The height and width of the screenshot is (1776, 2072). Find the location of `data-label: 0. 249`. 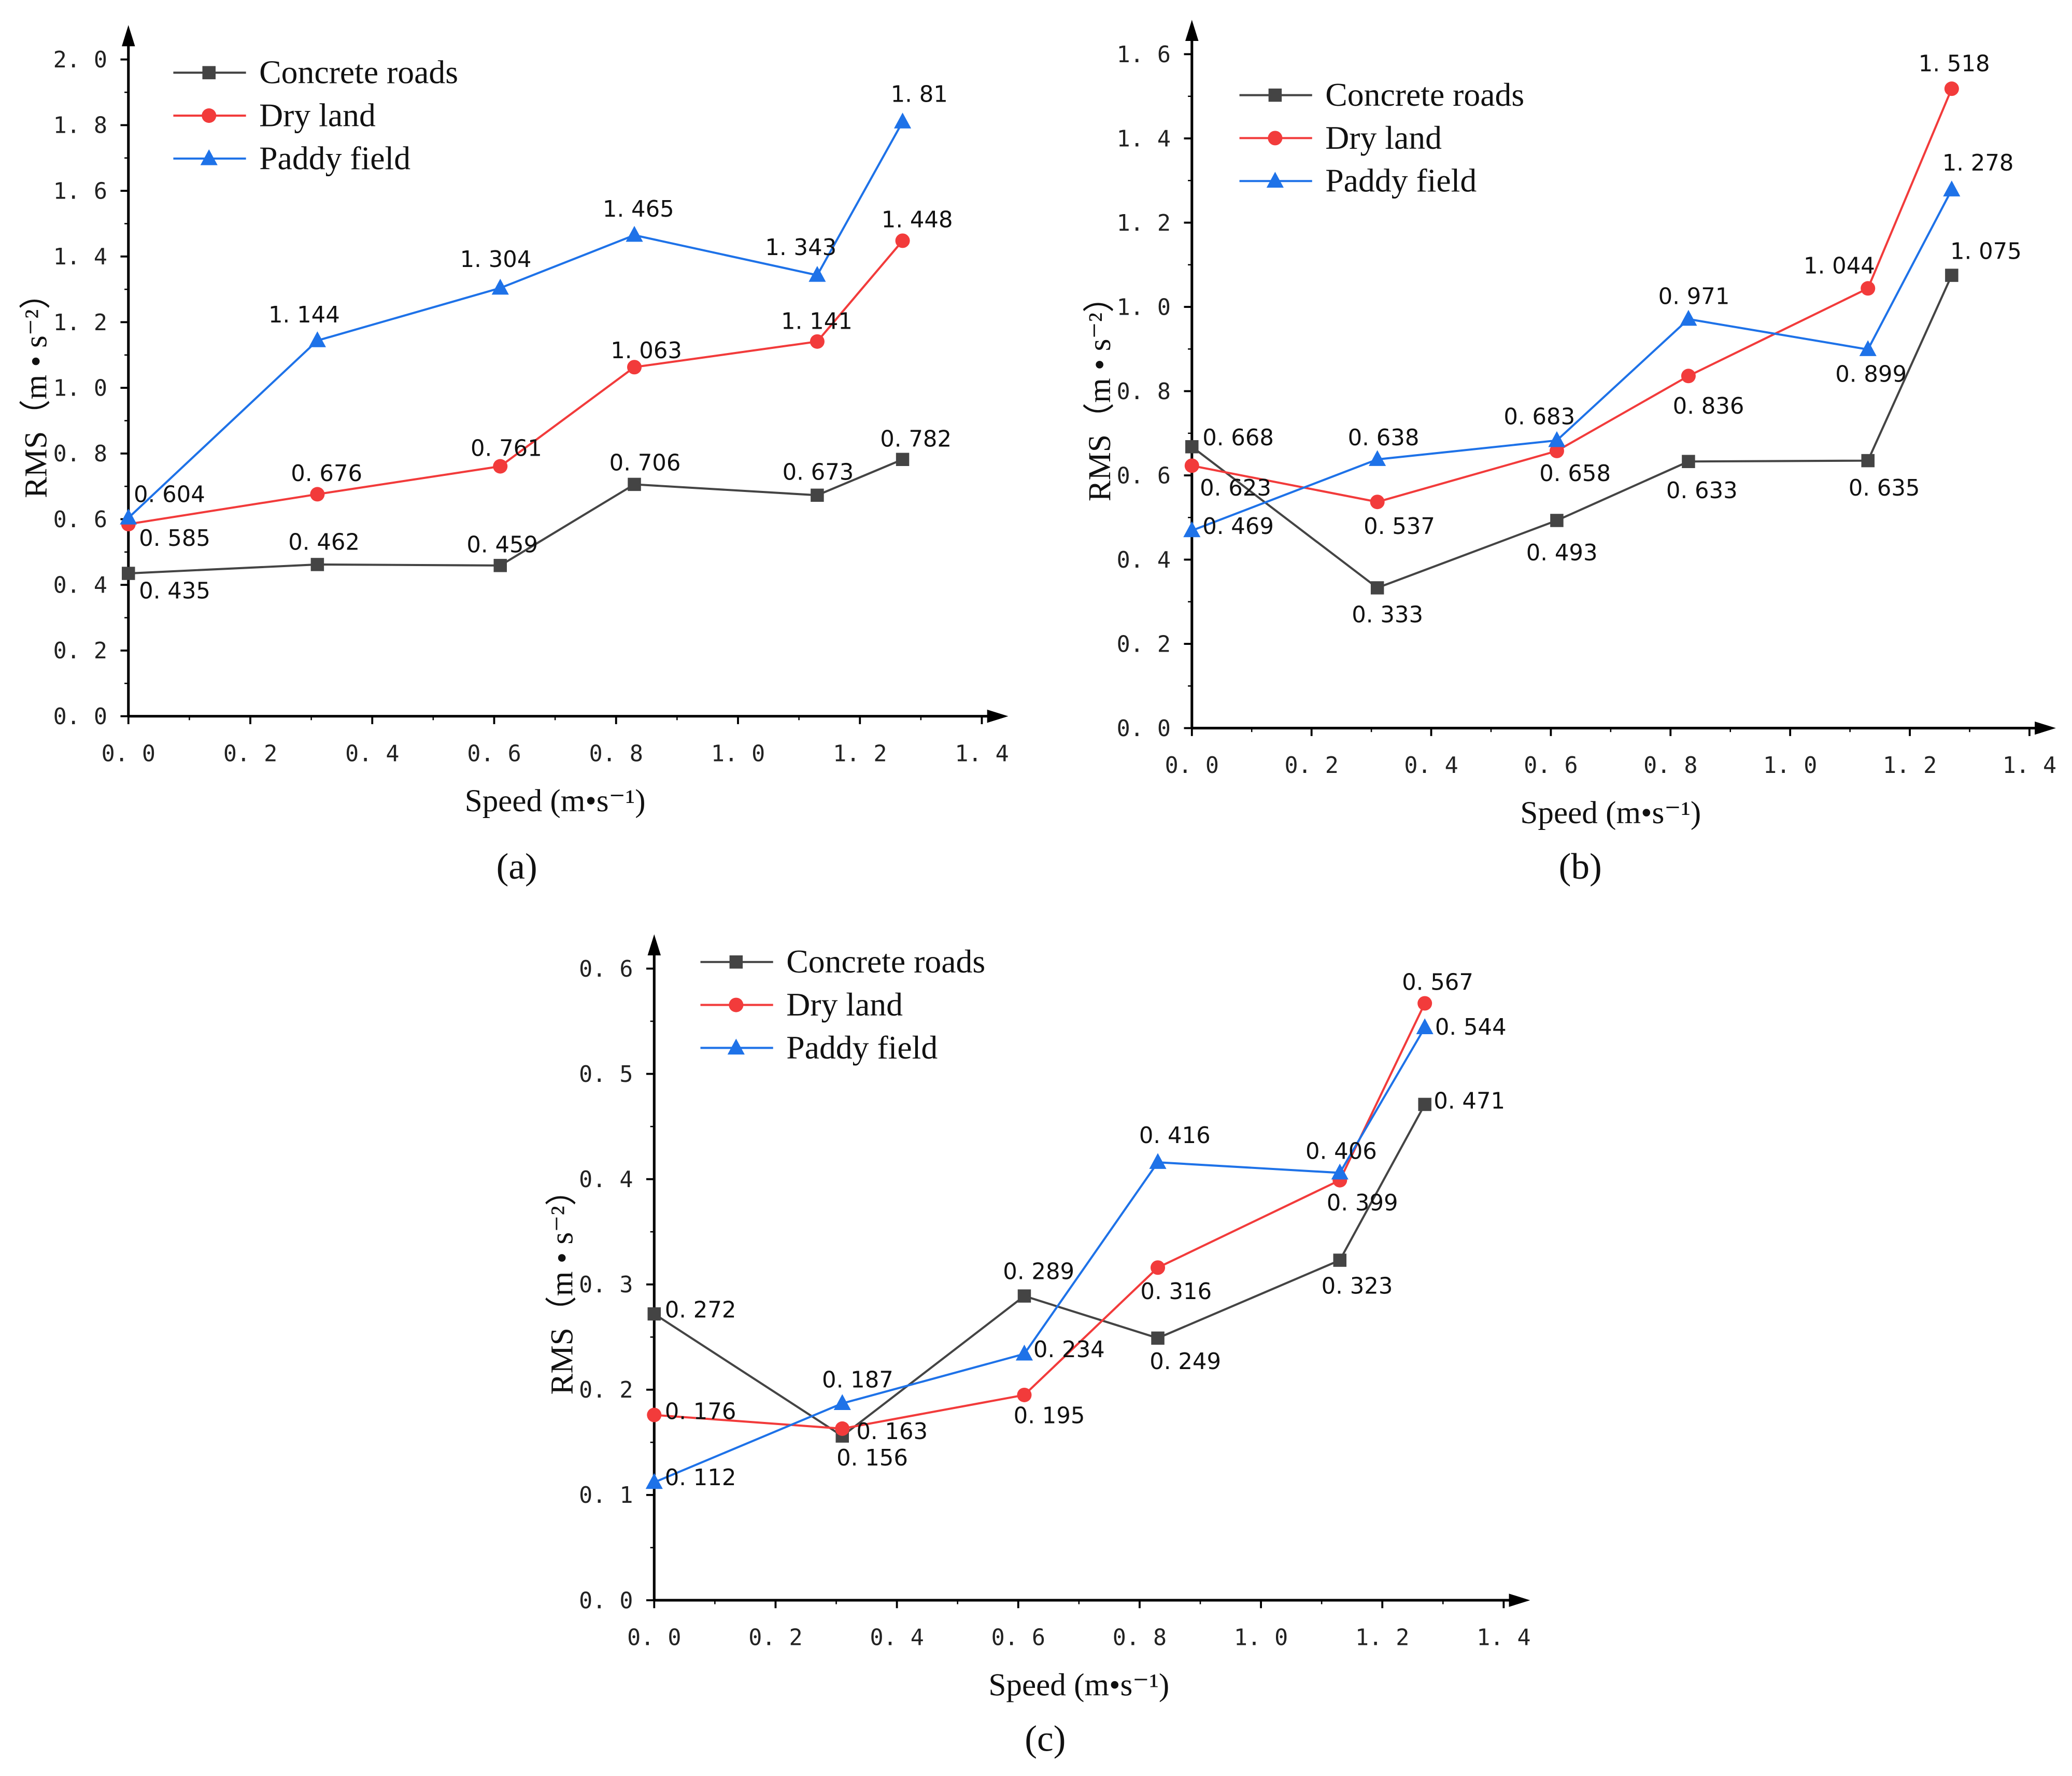

data-label: 0. 249 is located at coordinates (1185, 1362).